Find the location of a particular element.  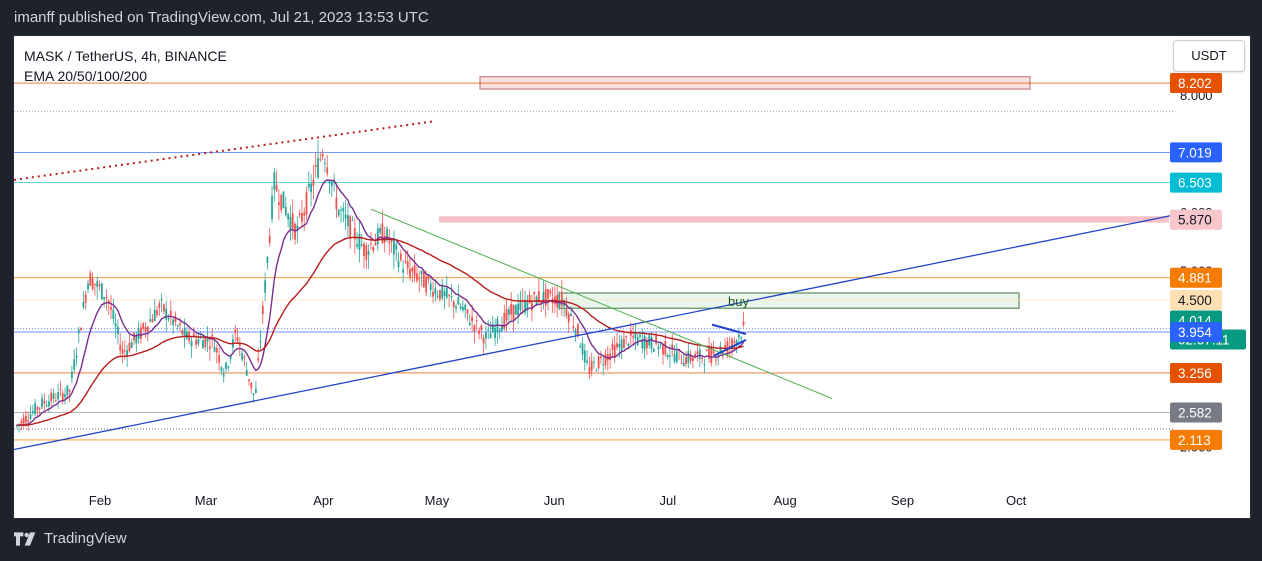

dotted-resistance-trendline is located at coordinates (224, 150).